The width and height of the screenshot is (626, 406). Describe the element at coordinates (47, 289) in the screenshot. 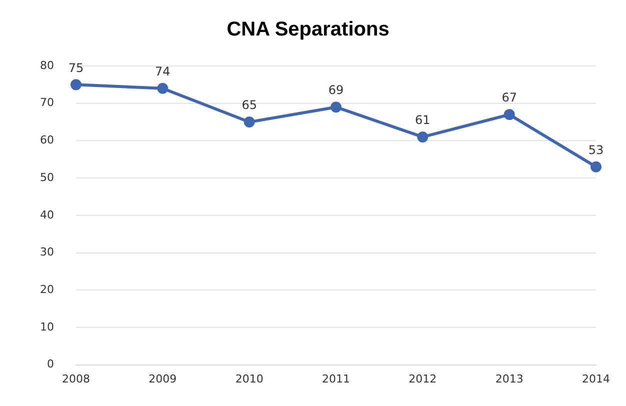

I see `y-tick-label: 20` at that location.